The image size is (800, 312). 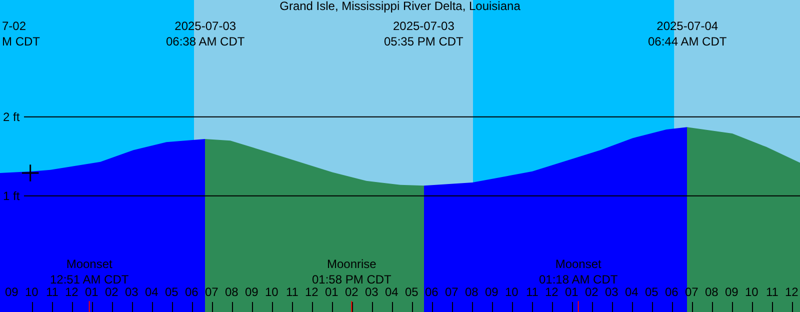 I want to click on annotation: 7-02 M CDT, so click(x=21, y=34).